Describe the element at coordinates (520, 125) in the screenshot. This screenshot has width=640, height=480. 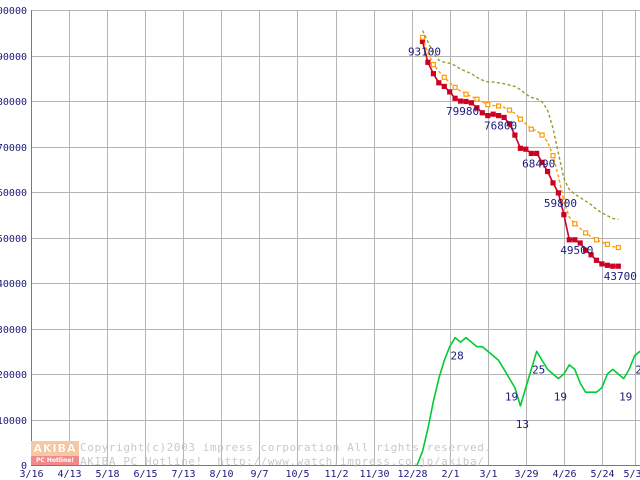
I see `series-line-price-high-olive` at that location.